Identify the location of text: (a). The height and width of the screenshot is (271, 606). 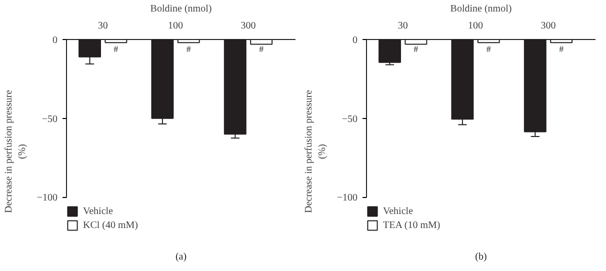
(181, 256).